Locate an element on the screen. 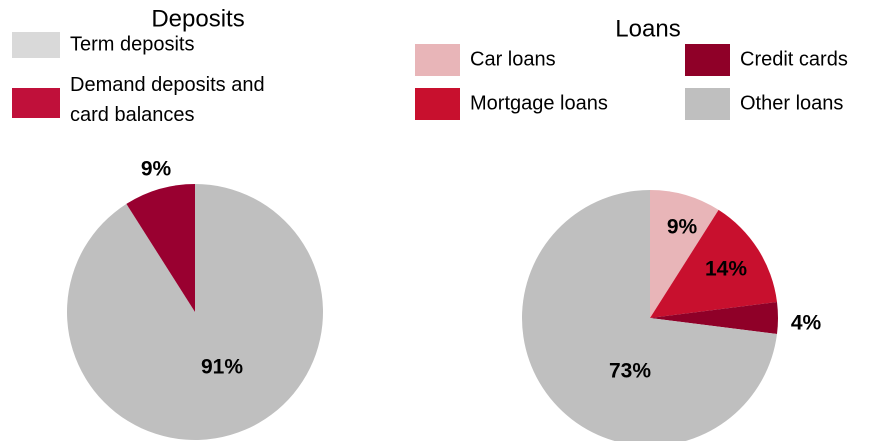 Image resolution: width=872 pixels, height=441 pixels. legend-line: Demand deposits and is located at coordinates (167, 85).